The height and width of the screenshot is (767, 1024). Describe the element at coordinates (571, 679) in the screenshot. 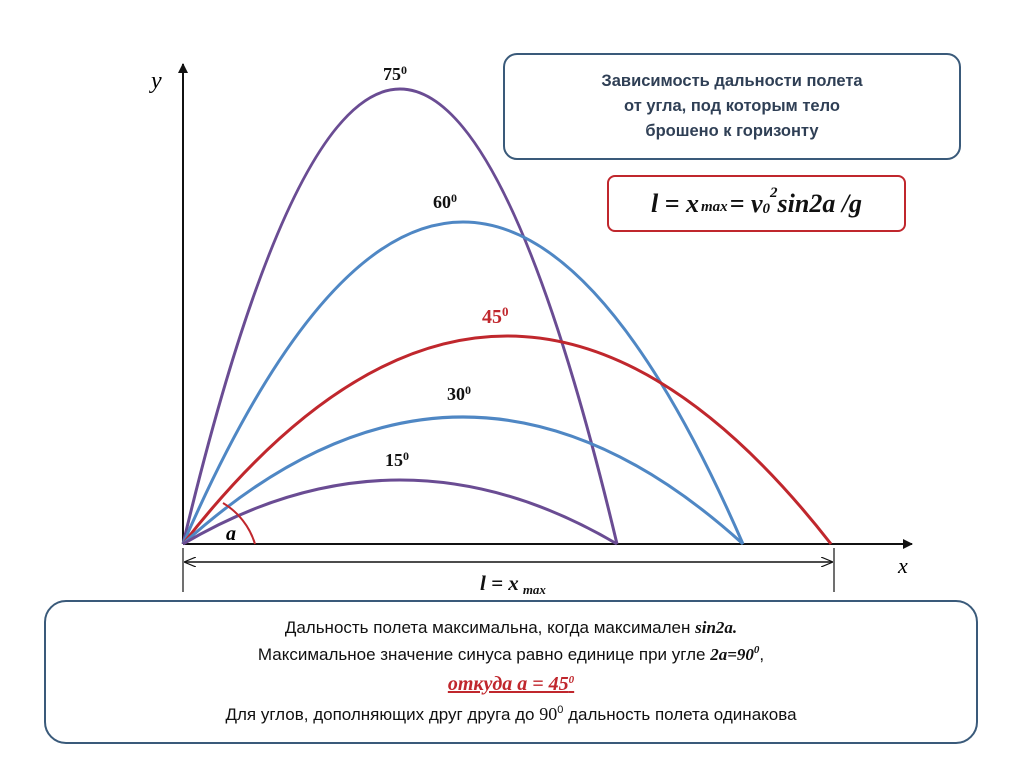

I see `line3-sup: 0` at that location.